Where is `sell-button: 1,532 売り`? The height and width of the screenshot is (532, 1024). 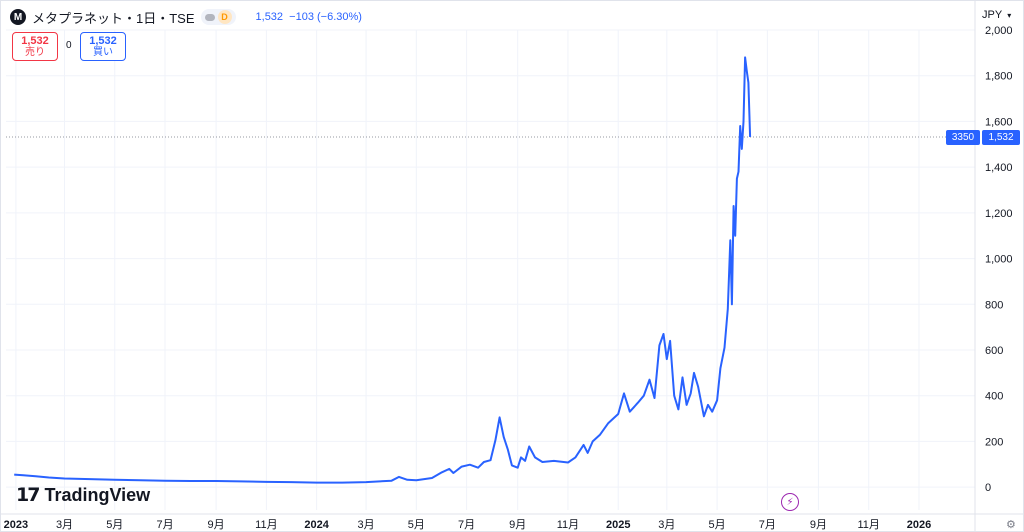
sell-button: 1,532 売り is located at coordinates (35, 46).